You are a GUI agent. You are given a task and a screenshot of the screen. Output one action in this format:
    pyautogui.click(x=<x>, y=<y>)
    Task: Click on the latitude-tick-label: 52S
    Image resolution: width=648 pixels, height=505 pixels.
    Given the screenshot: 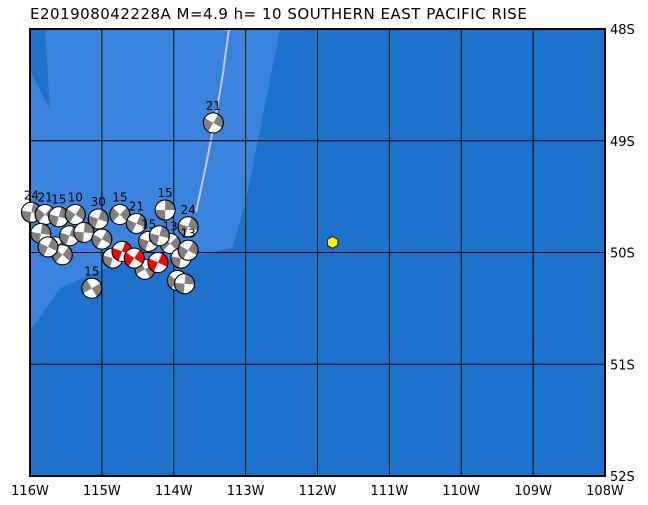 What is the action you would take?
    pyautogui.click(x=622, y=477)
    